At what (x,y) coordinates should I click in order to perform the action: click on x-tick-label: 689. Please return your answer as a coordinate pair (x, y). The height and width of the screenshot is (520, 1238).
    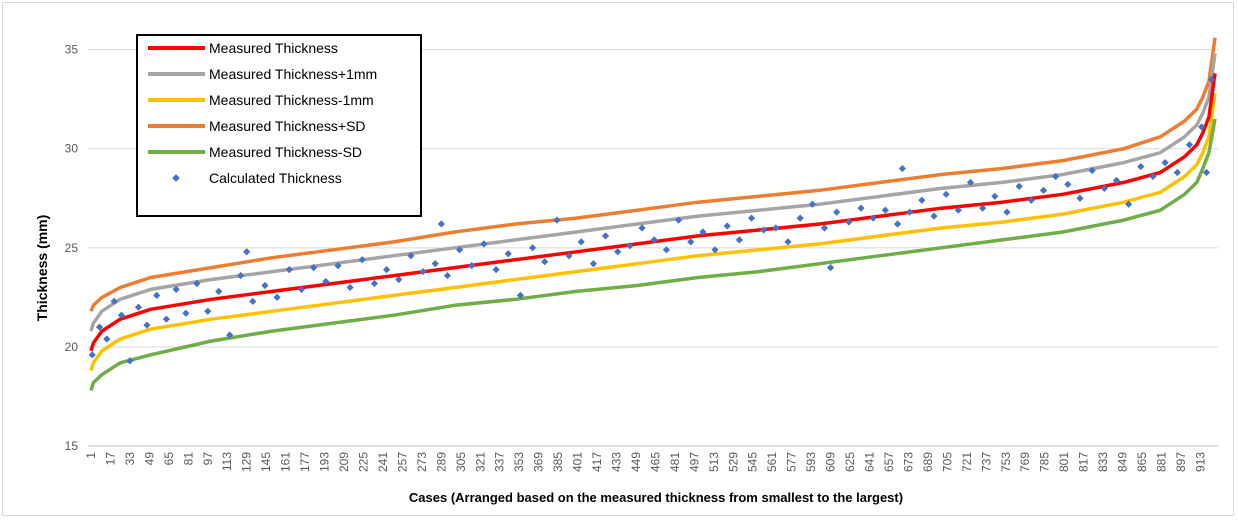
    Looking at the image, I should click on (928, 462).